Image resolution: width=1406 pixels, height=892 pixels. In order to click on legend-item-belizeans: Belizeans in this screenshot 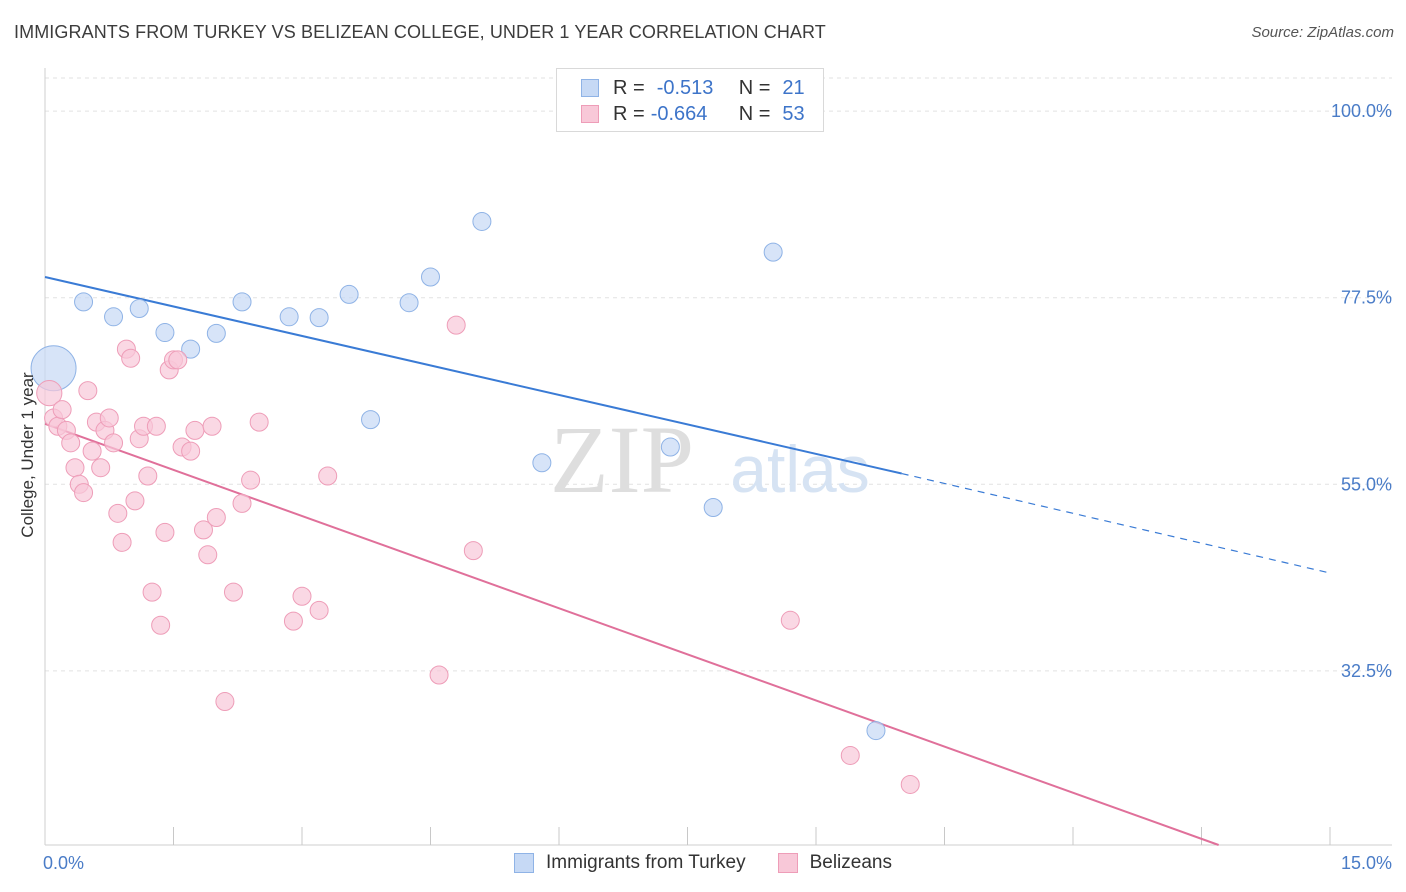, I will do `click(834, 863)`.